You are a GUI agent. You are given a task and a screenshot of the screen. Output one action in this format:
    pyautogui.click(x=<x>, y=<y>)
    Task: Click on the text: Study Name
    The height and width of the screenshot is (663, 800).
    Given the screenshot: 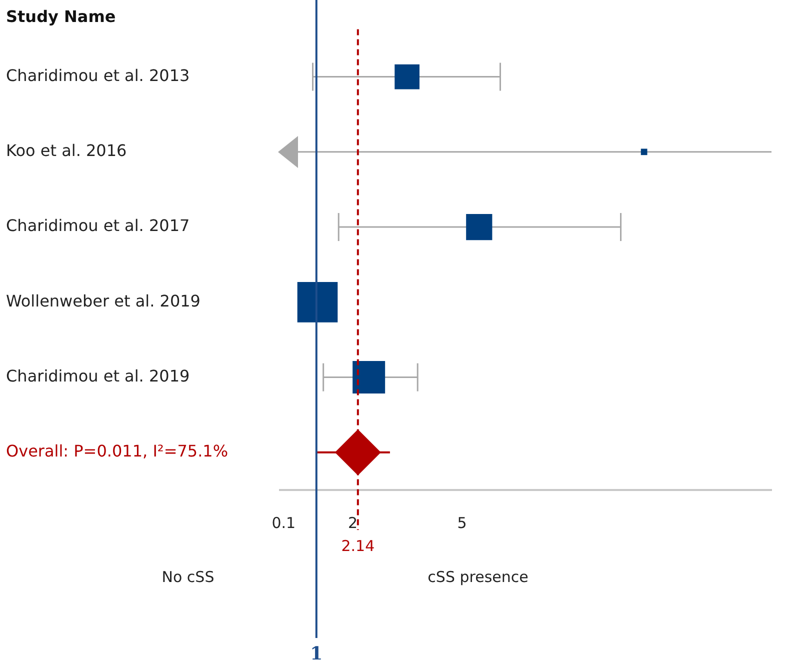 What is the action you would take?
    pyautogui.click(x=61, y=16)
    